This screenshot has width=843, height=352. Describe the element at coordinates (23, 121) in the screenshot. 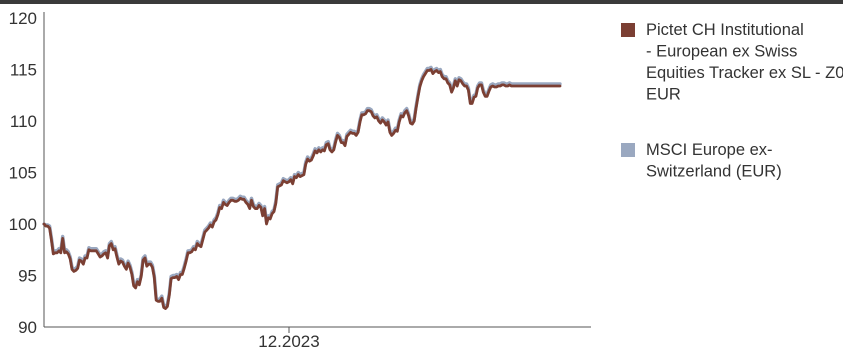

I see `y-tick-label: 110` at that location.